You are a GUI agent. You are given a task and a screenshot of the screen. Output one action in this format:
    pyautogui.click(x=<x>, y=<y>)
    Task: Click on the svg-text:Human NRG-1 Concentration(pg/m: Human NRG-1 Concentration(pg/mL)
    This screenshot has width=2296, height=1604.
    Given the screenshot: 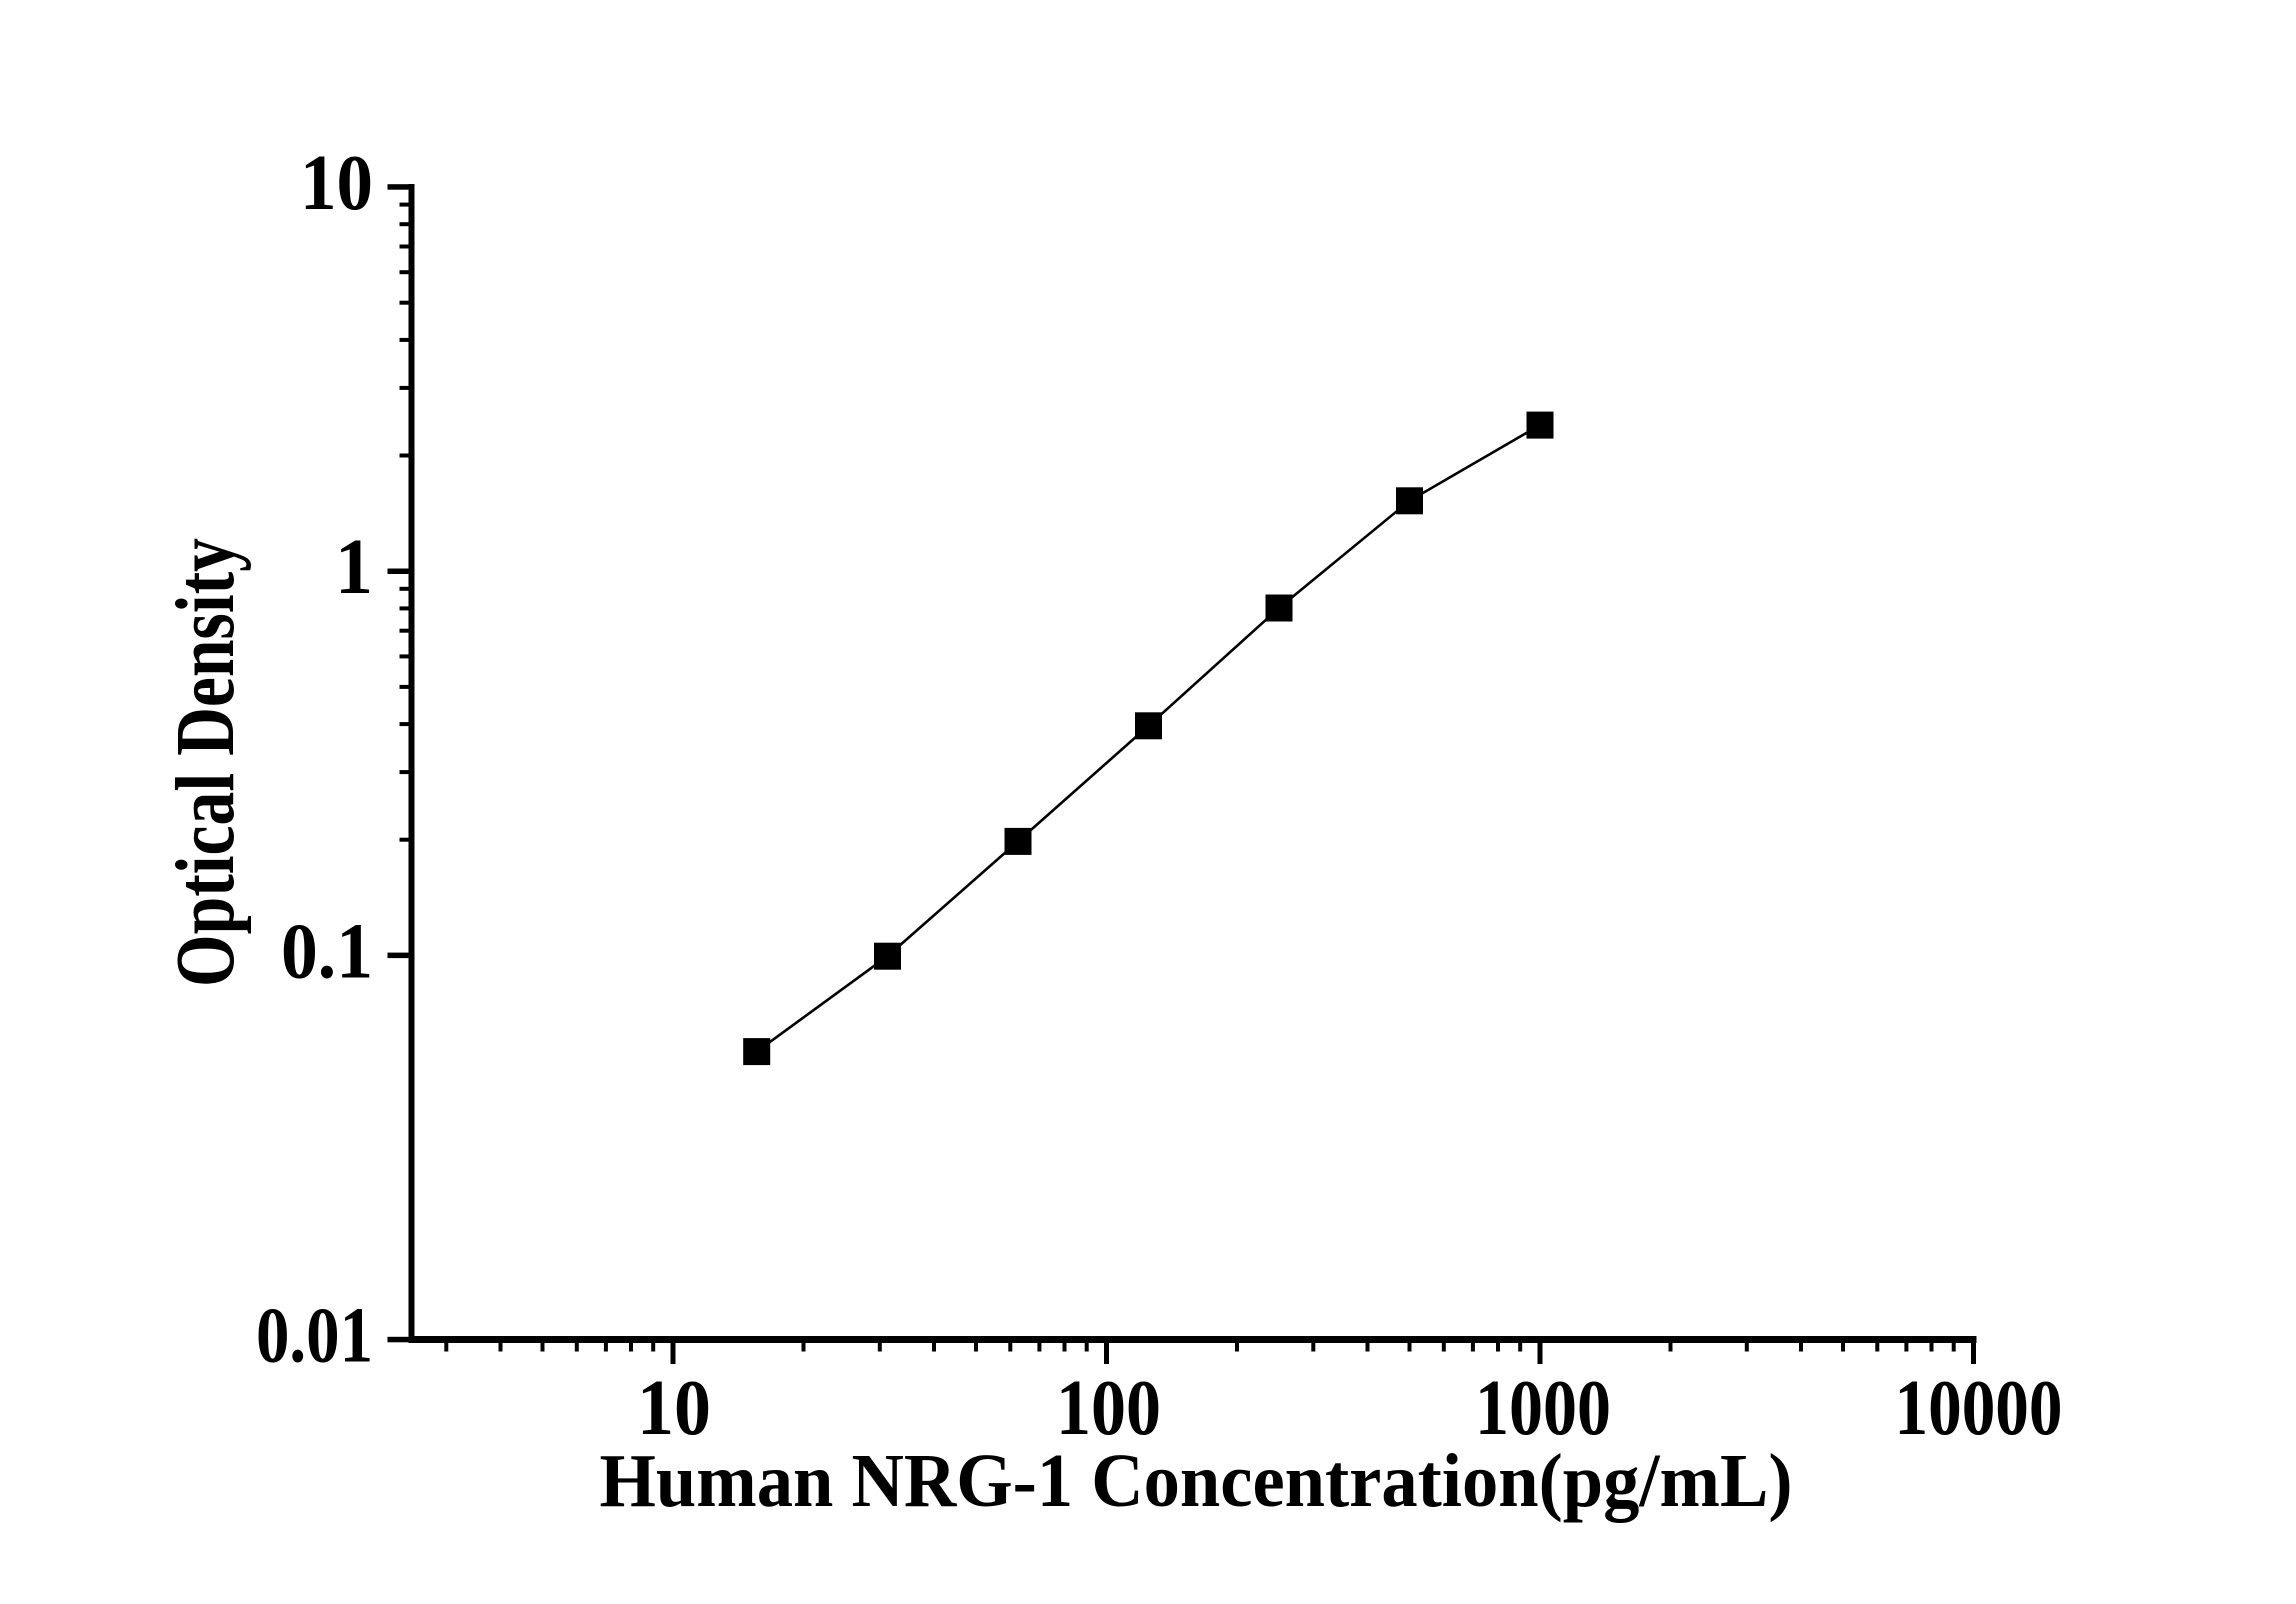 What is the action you would take?
    pyautogui.click(x=1196, y=1481)
    